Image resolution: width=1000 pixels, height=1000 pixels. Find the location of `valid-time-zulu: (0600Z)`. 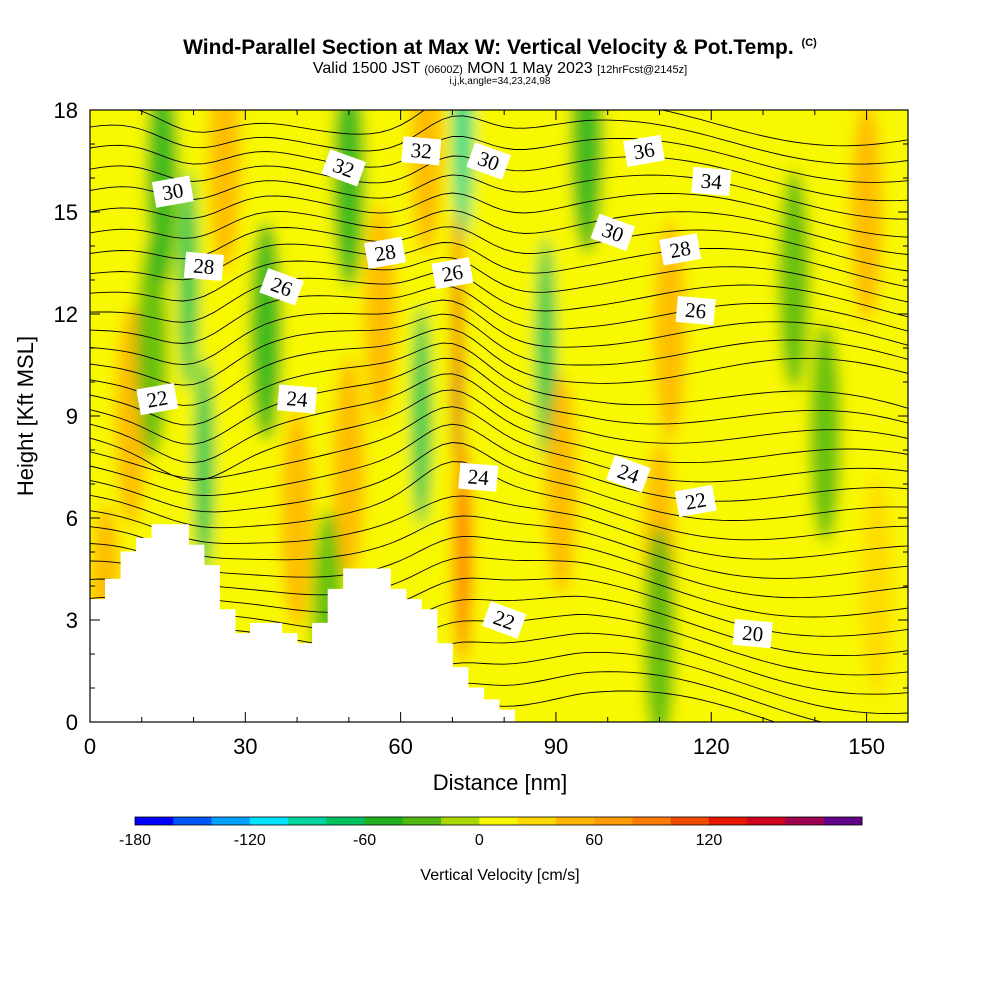

valid-time-zulu: (0600Z) is located at coordinates (443, 70).